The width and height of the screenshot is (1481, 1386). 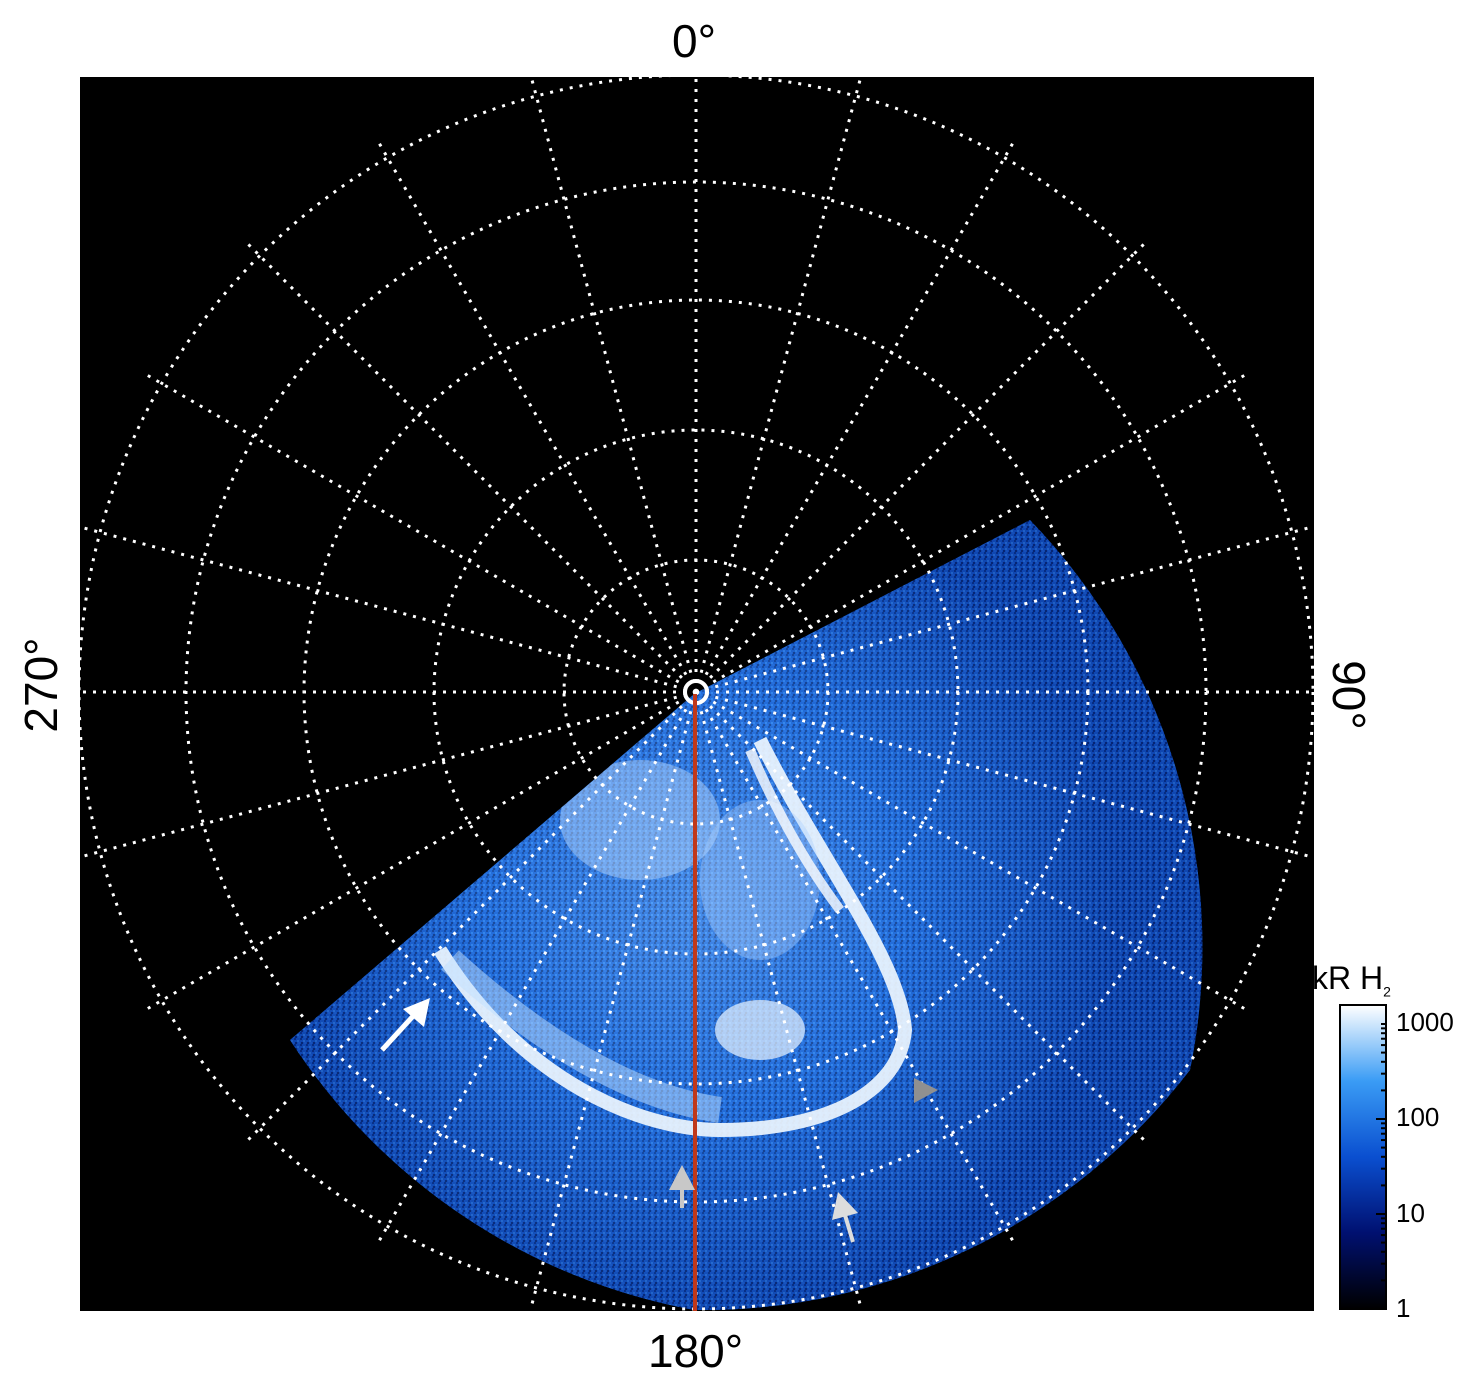 What do you see at coordinates (405, 1025) in the screenshot?
I see `white-arrow` at bounding box center [405, 1025].